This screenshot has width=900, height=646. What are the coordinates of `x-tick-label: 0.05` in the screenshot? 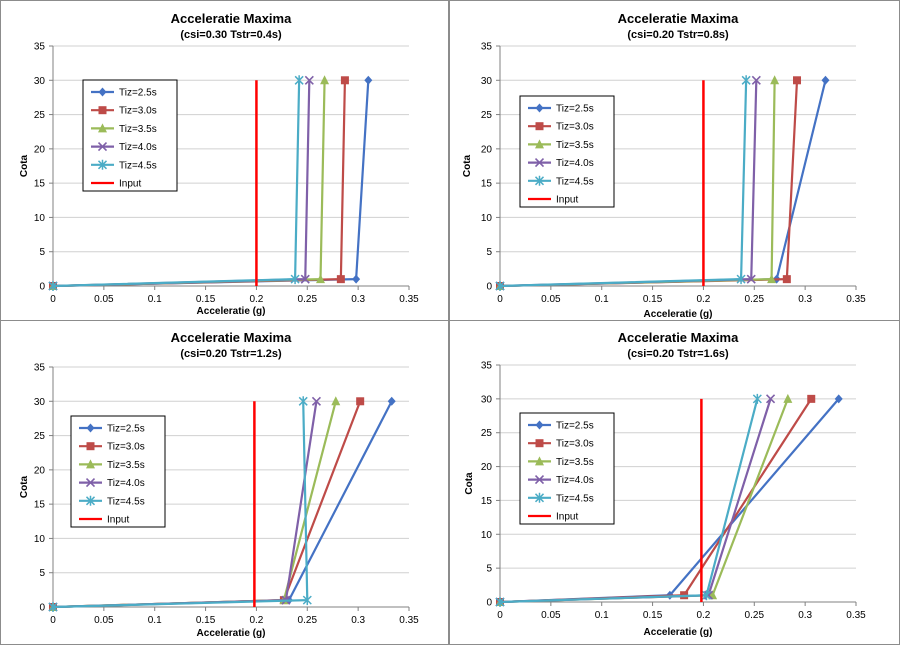 It's located at (551, 299).